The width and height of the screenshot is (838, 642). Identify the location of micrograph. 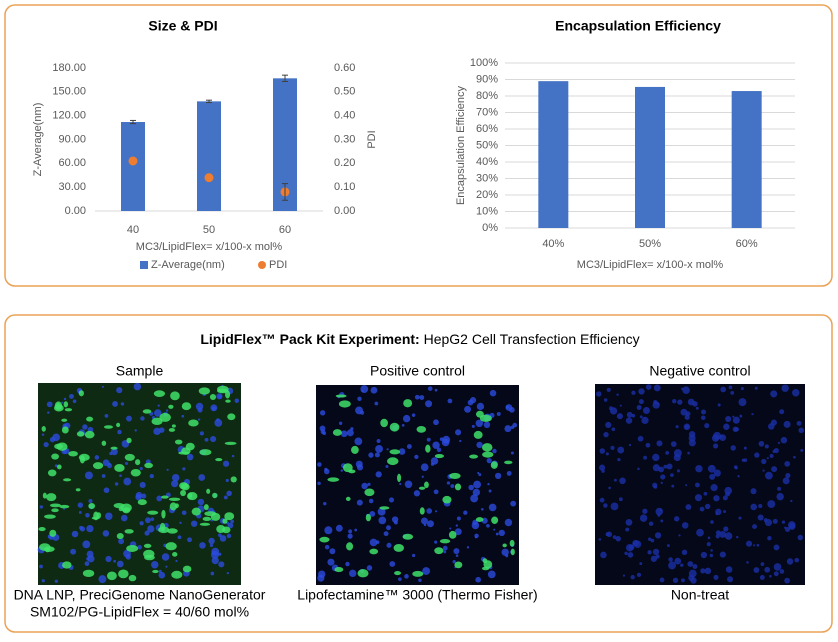
(417, 485).